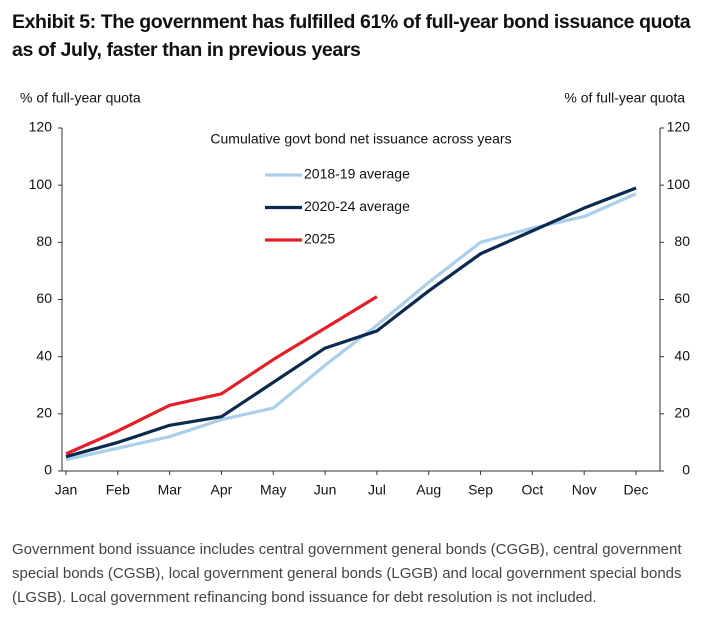 Image resolution: width=713 pixels, height=638 pixels. Describe the element at coordinates (222, 490) in the screenshot. I see `x-tick-label: Apr` at that location.